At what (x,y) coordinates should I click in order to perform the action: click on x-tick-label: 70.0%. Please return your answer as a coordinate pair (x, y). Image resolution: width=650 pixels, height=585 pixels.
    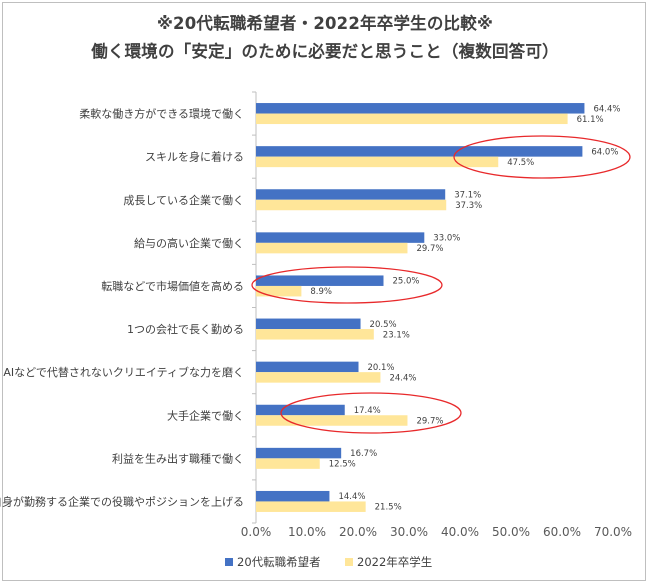
    Looking at the image, I should click on (613, 532).